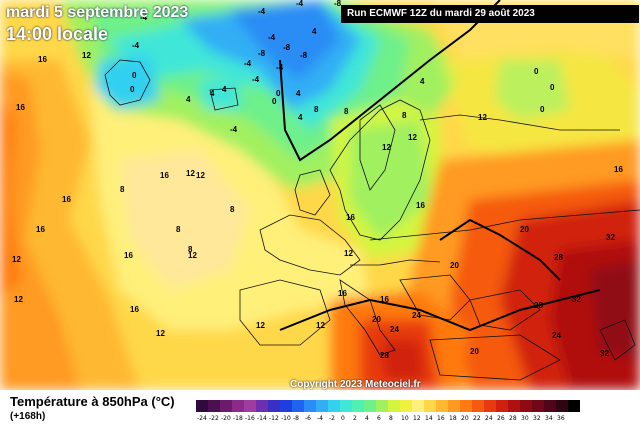 This screenshot has height=427, width=640. Describe the element at coordinates (92, 401) in the screenshot. I see `legend-title: Température à 850hPa (°C)` at that location.